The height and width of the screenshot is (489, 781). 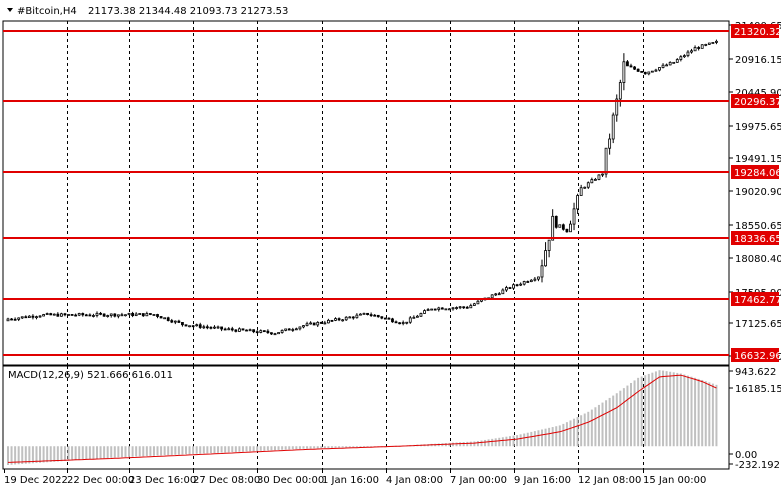 I want to click on time-axis-label: 19 Dec 2022, so click(x=36, y=480).